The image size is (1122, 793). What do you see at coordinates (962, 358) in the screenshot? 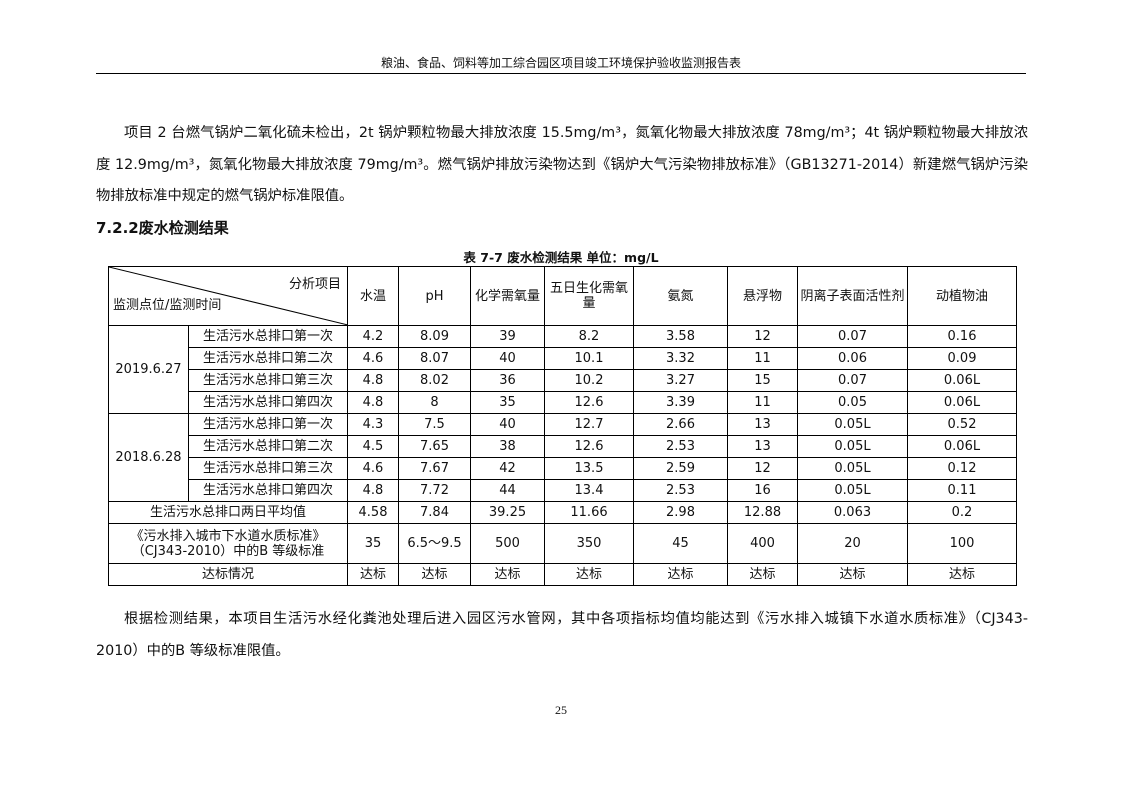
I see `value-cell: 0.09` at bounding box center [962, 358].